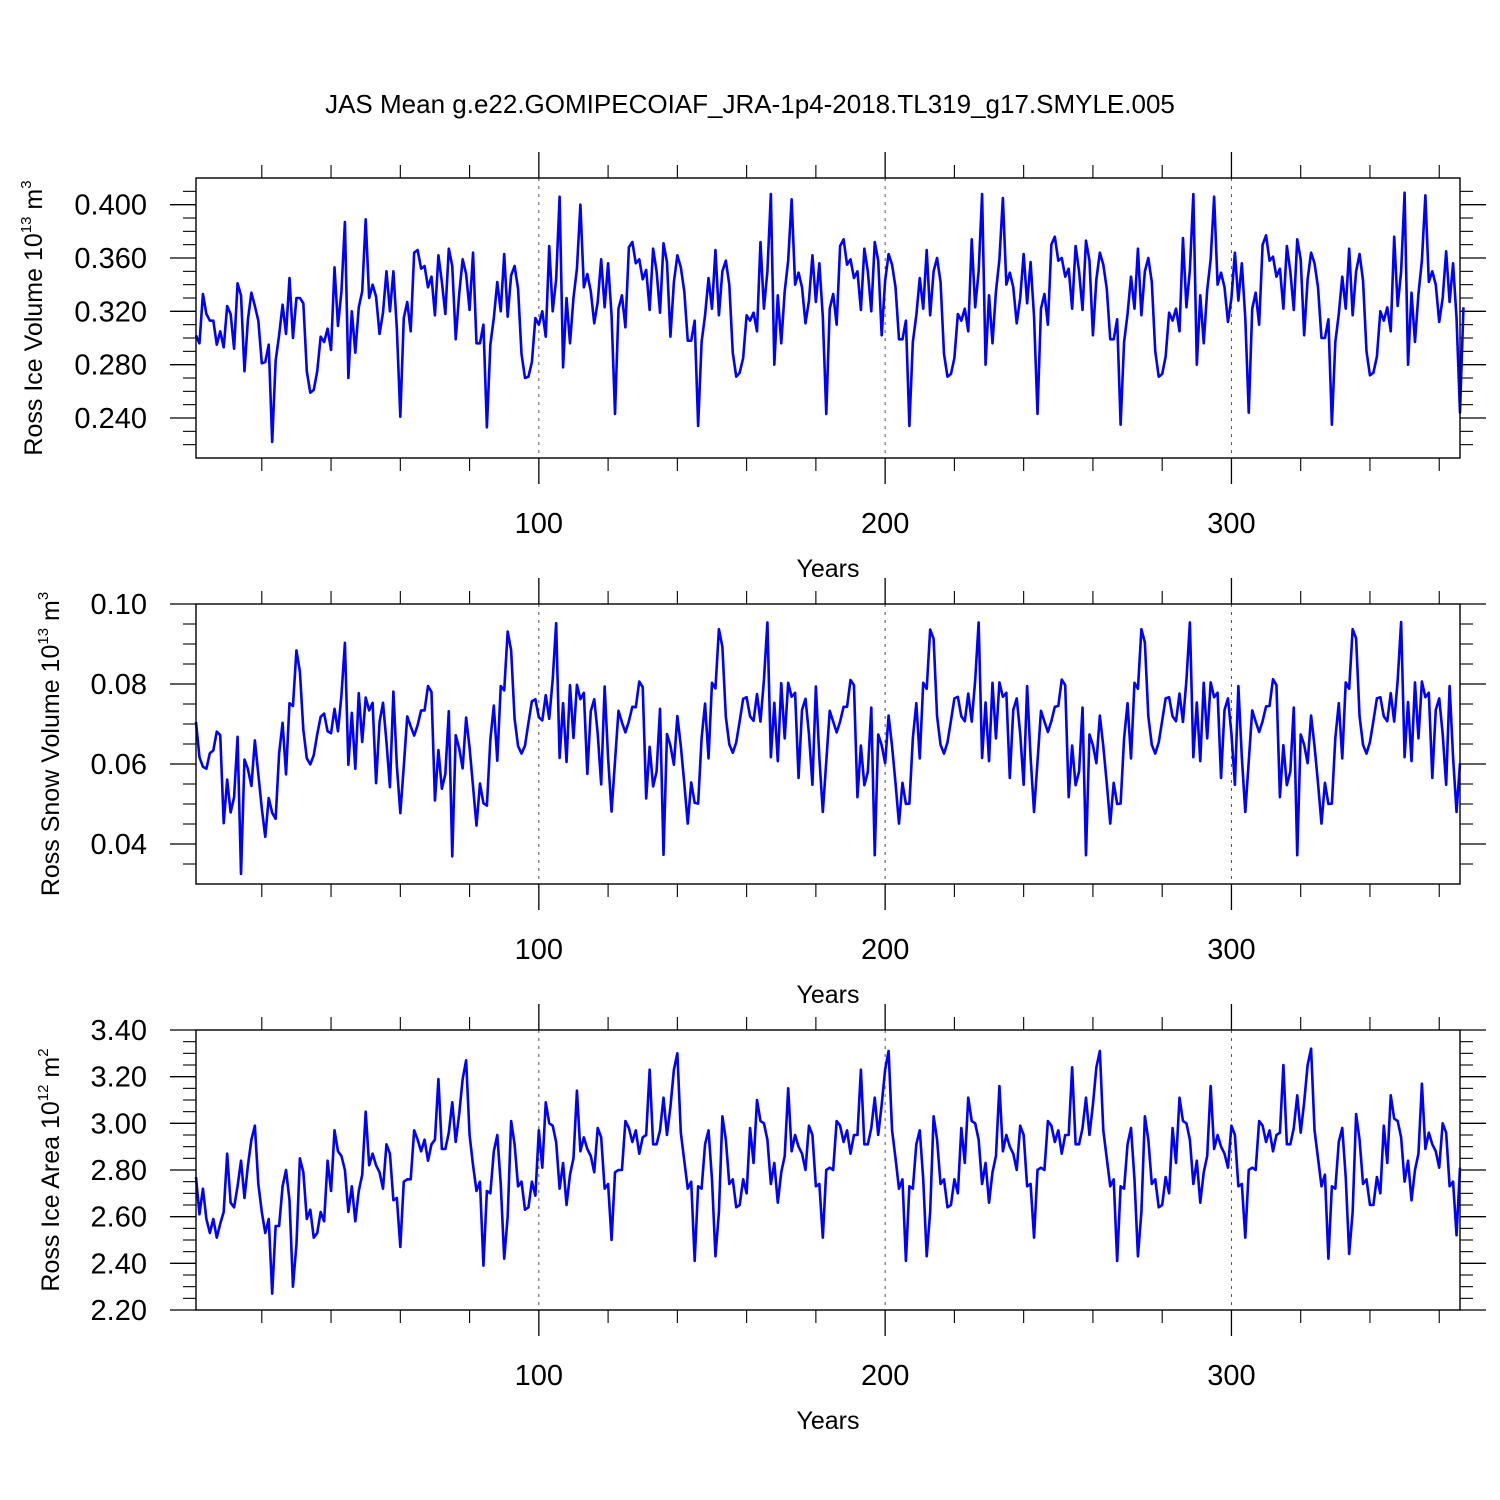  What do you see at coordinates (110, 206) in the screenshot?
I see `y-tick-label: 0.400` at bounding box center [110, 206].